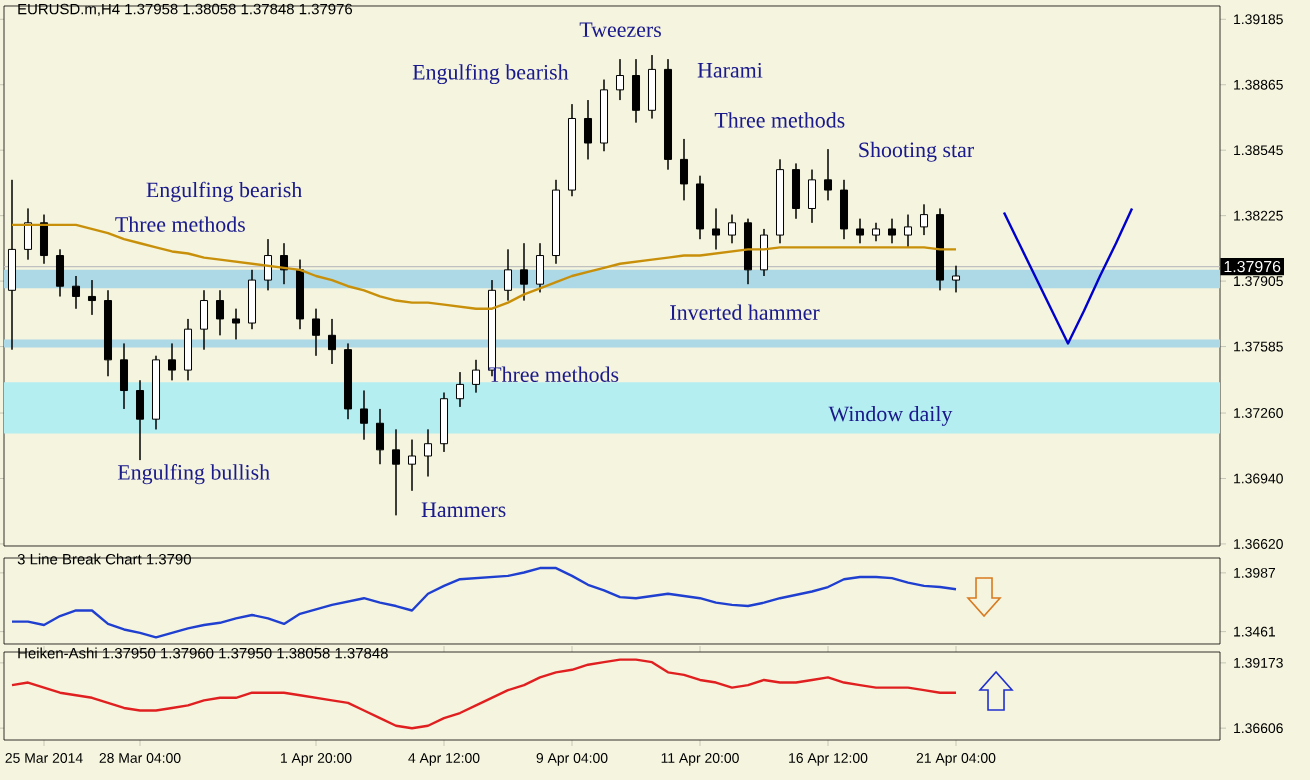  I want to click on annotation: Harami, so click(730, 70).